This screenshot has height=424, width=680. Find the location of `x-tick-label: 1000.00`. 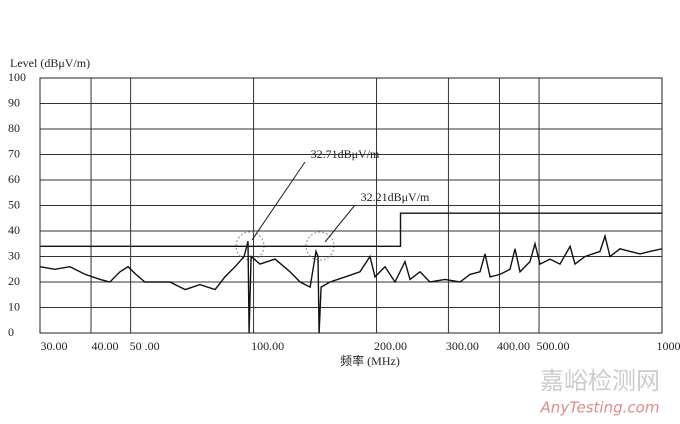

x-tick-label: 1000.00 is located at coordinates (668, 346).